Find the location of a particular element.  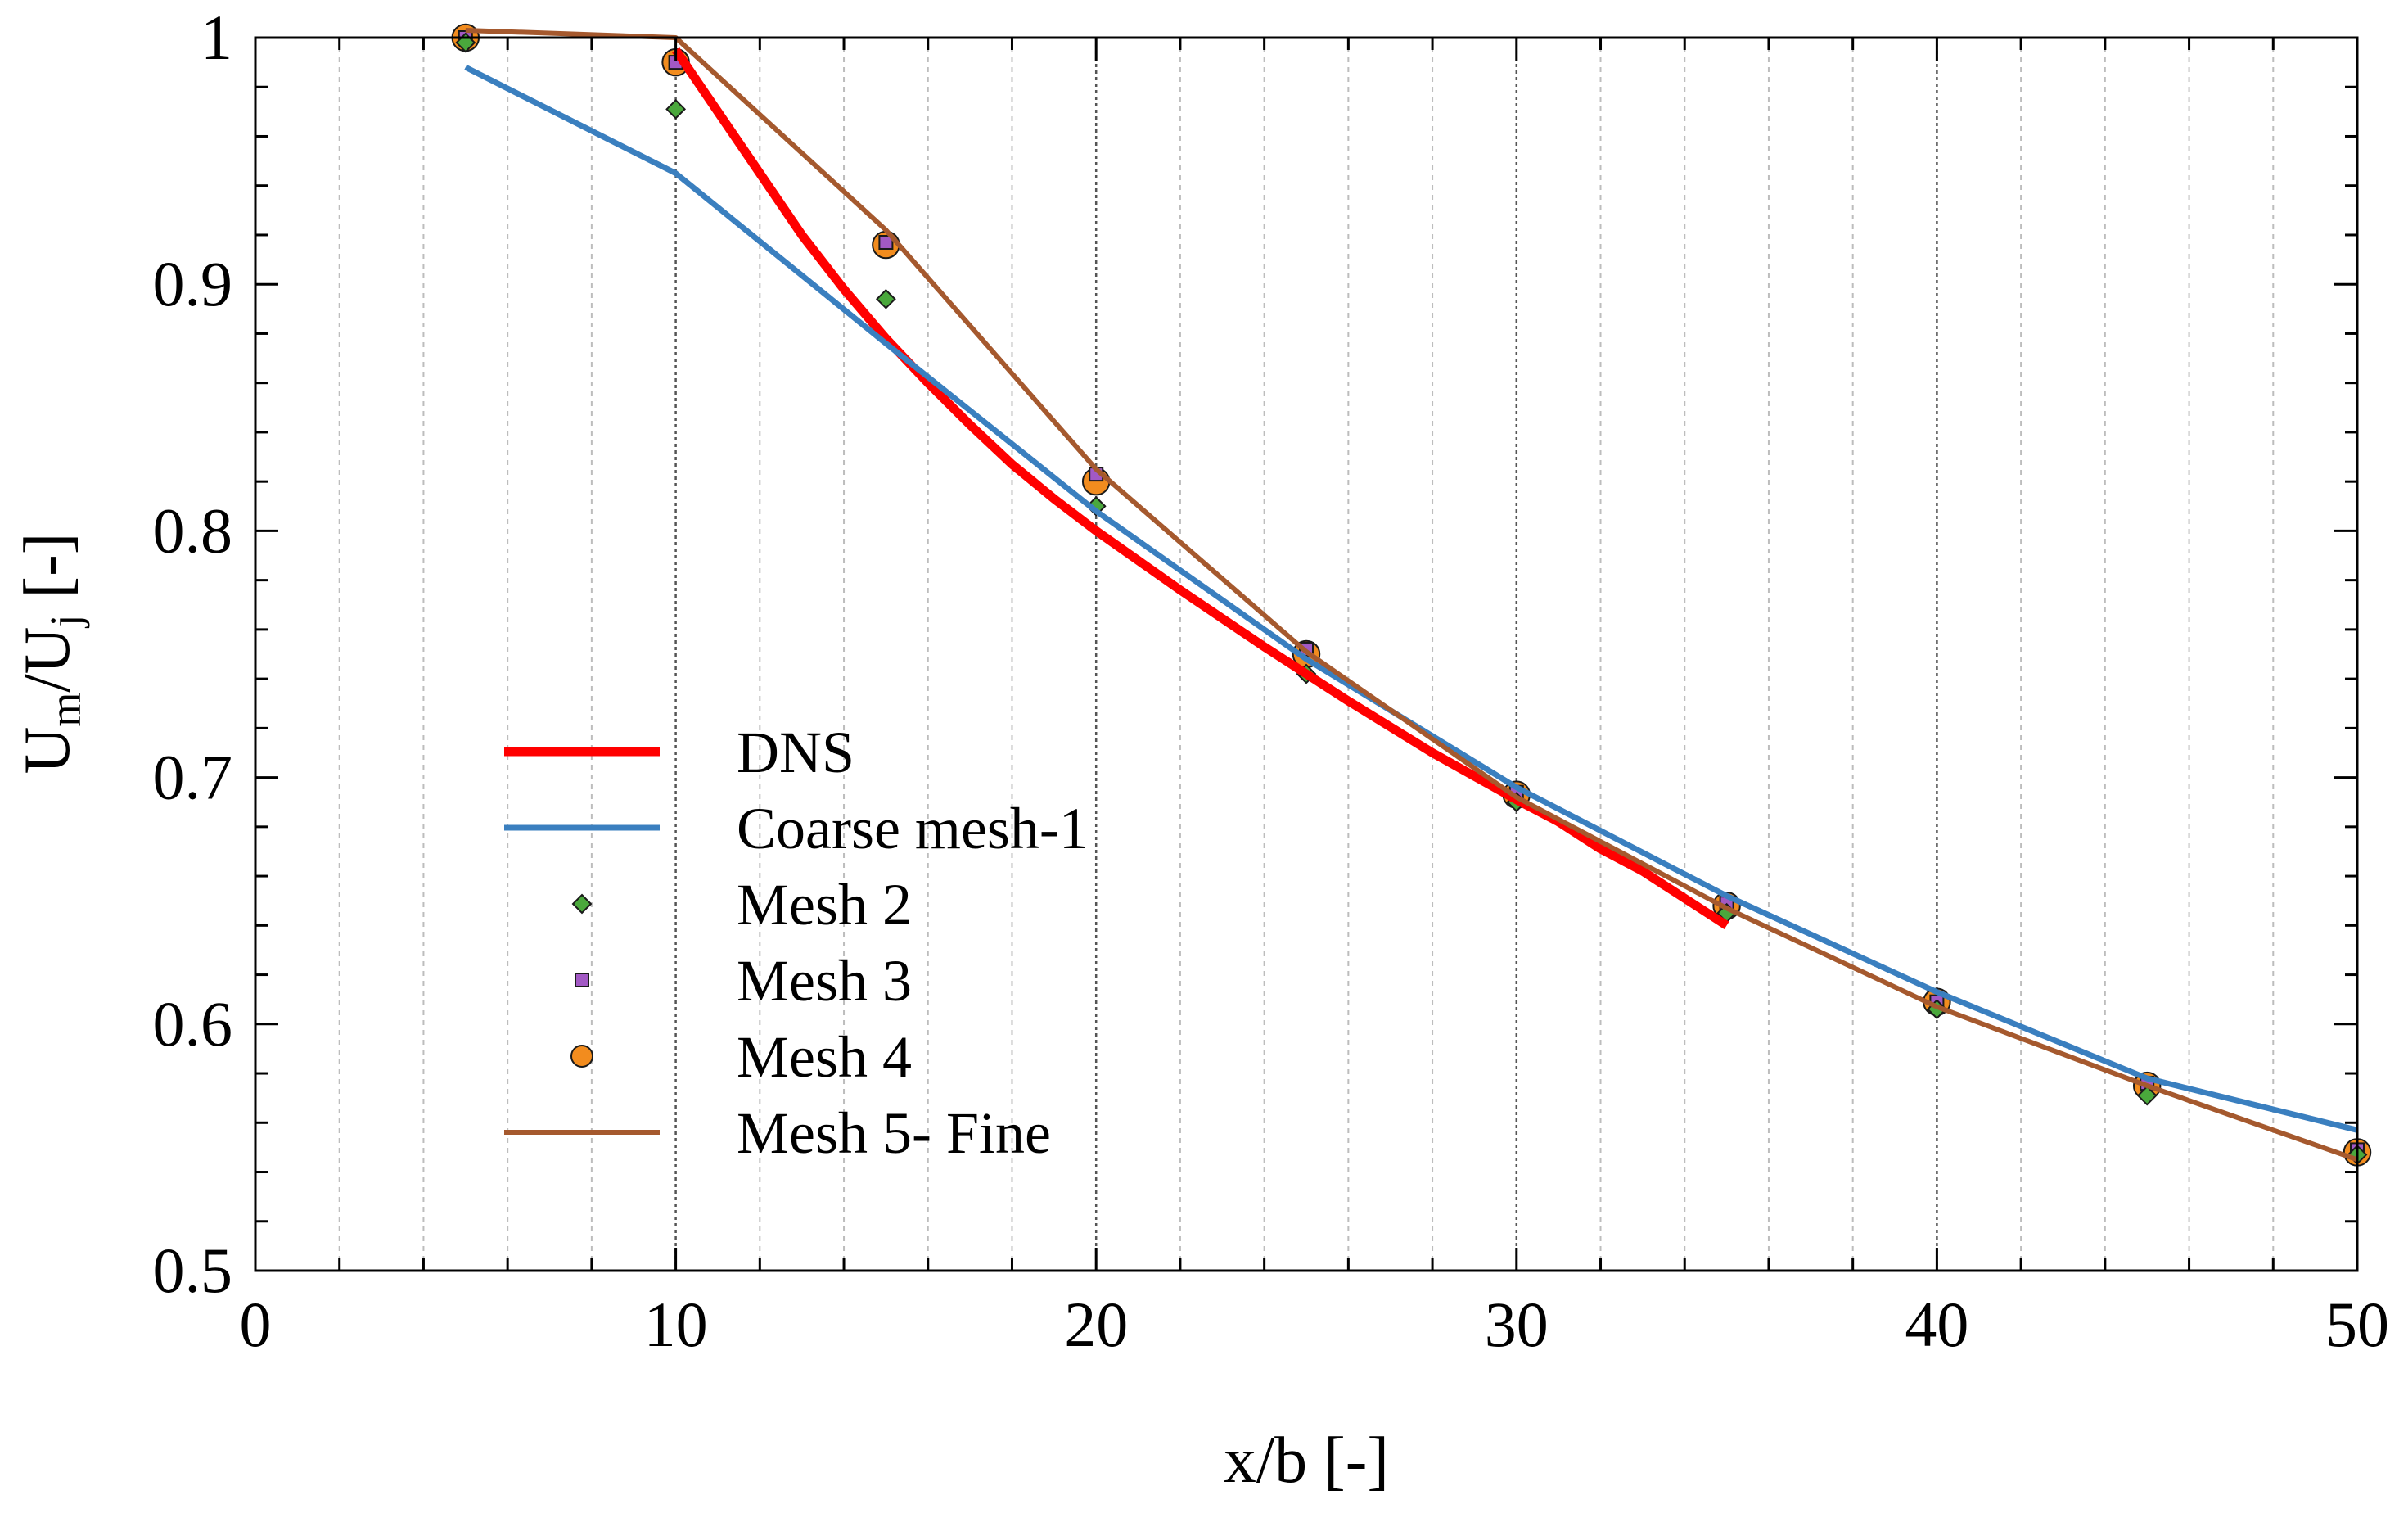

x-tick-label: 10 is located at coordinates (676, 1324).